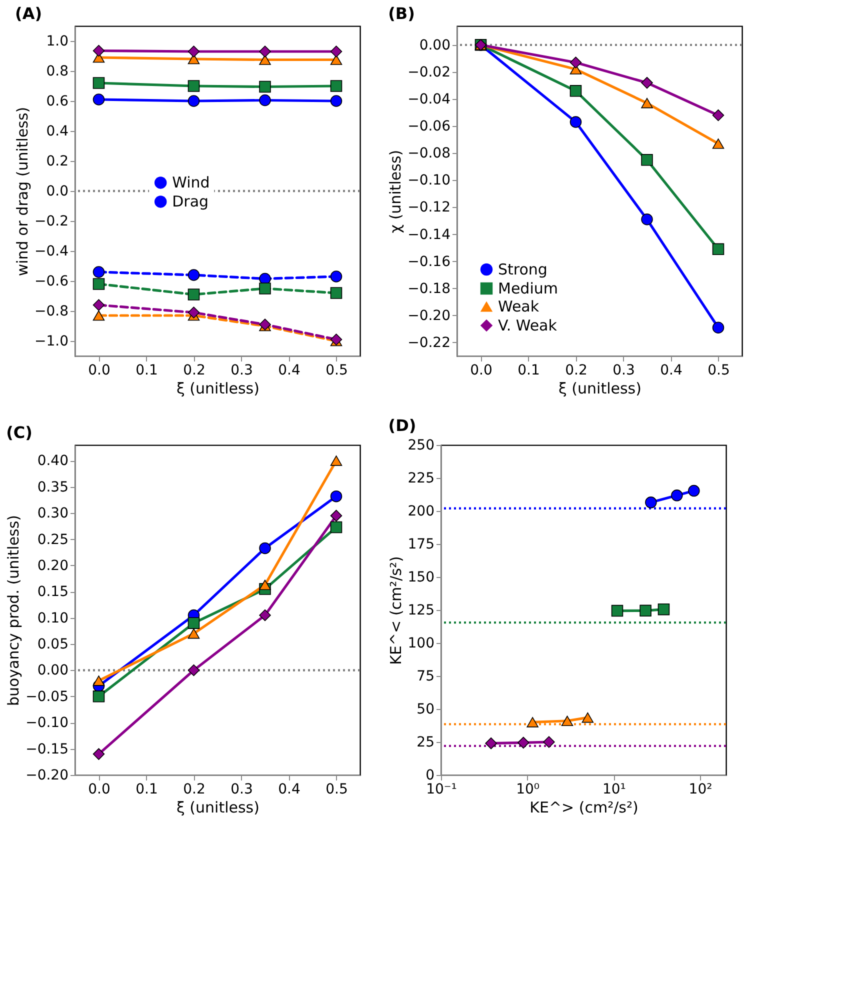 The width and height of the screenshot is (858, 998). What do you see at coordinates (52, 487) in the screenshot?
I see `y-tick-label: 0.35` at bounding box center [52, 487].